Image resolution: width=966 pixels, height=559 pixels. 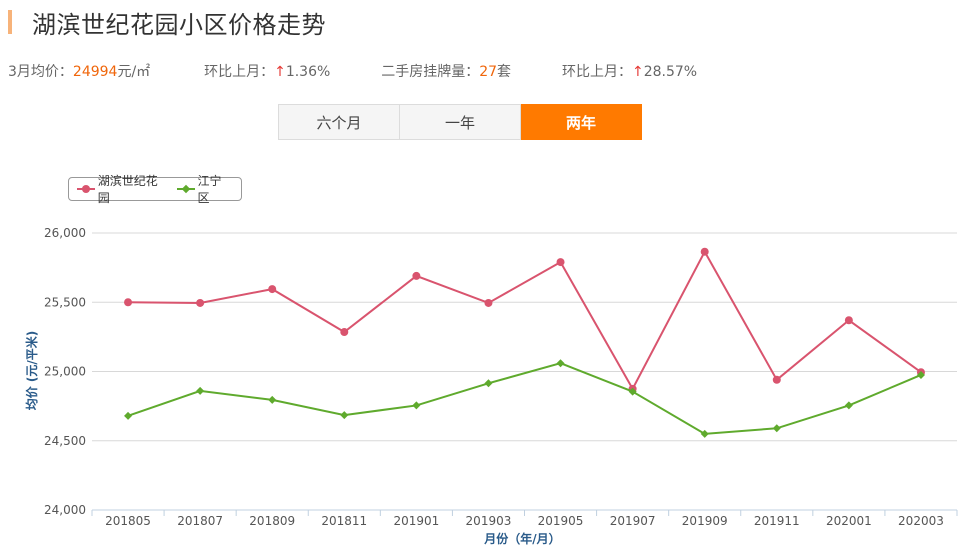 What do you see at coordinates (489, 521) in the screenshot?
I see `x-tick-label: 201903` at bounding box center [489, 521].